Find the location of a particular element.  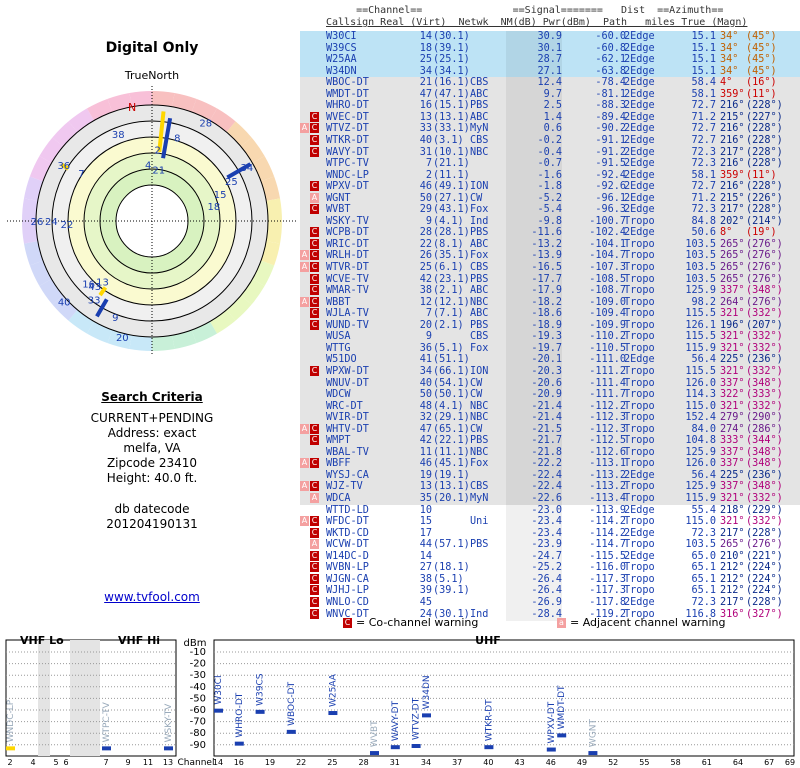

cell-call: WVBN-LP is located at coordinates (347, 568).